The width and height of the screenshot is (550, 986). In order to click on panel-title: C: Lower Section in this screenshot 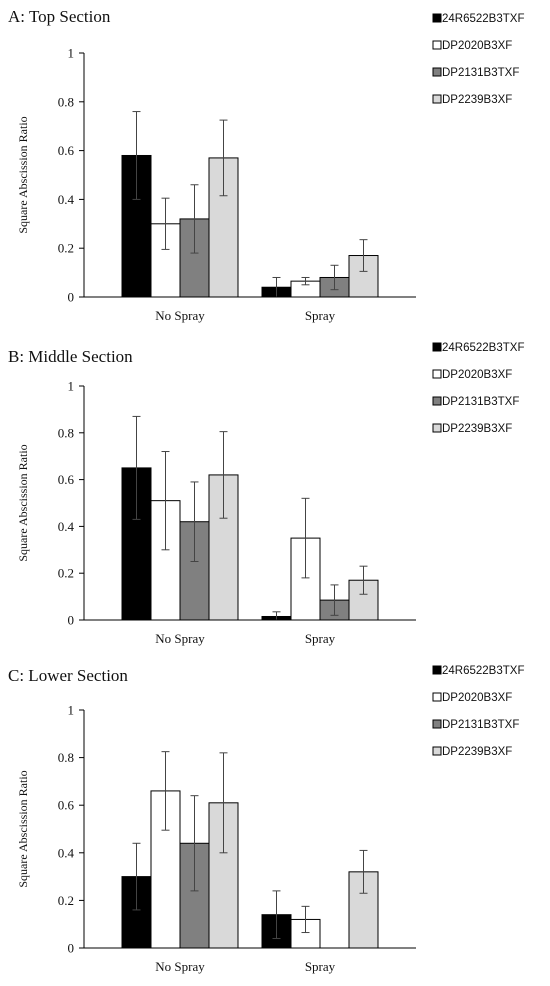, I will do `click(68, 675)`.